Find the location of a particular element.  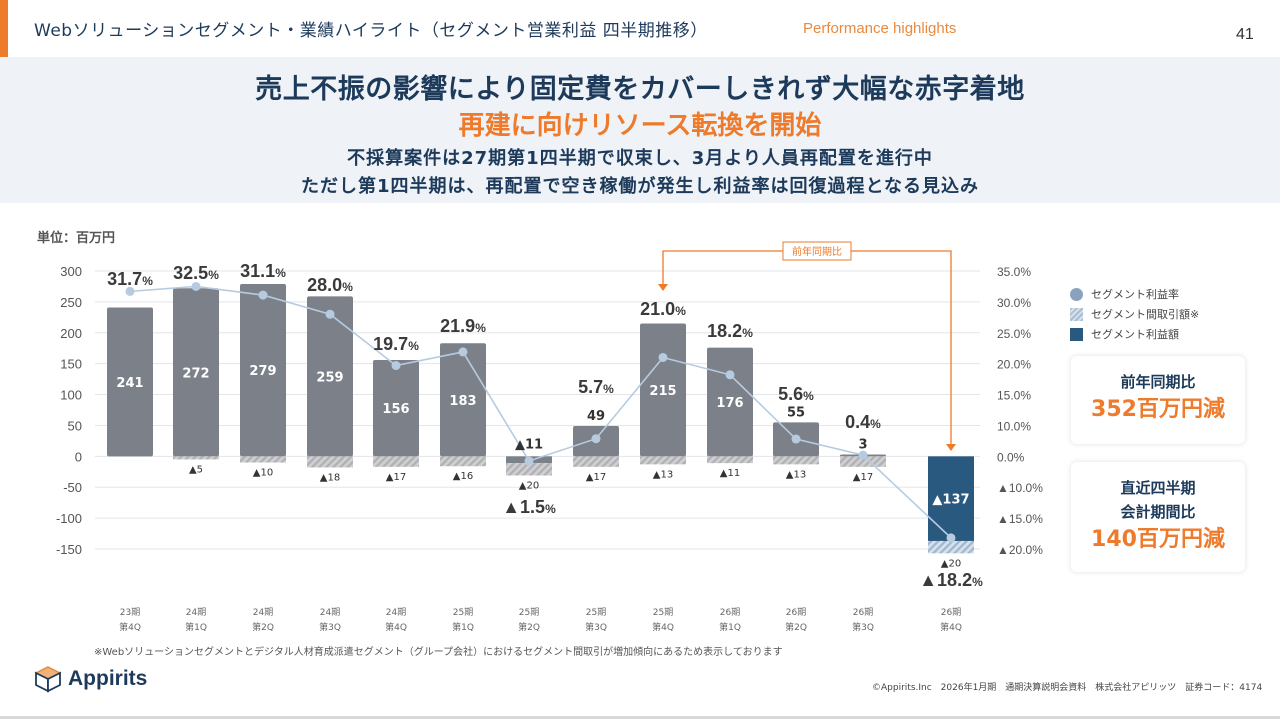

profit-label: 3 is located at coordinates (862, 444).